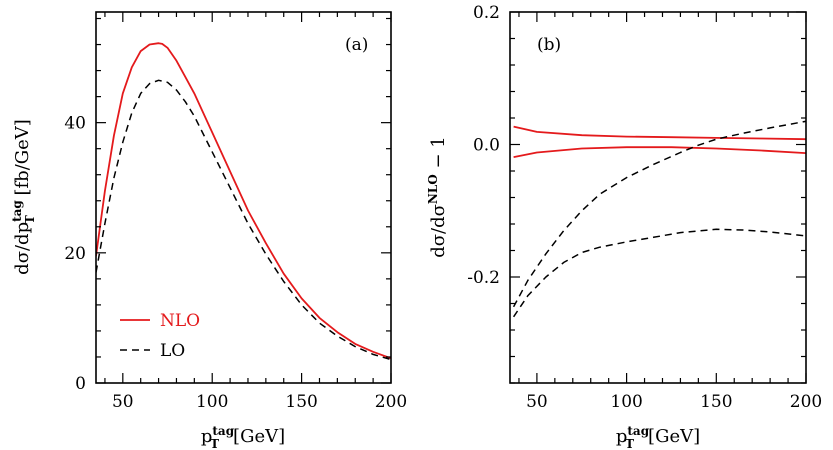 The height and width of the screenshot is (450, 833). What do you see at coordinates (391, 402) in the screenshot?
I see `panel-a-xtick-label-200: 200` at bounding box center [391, 402].